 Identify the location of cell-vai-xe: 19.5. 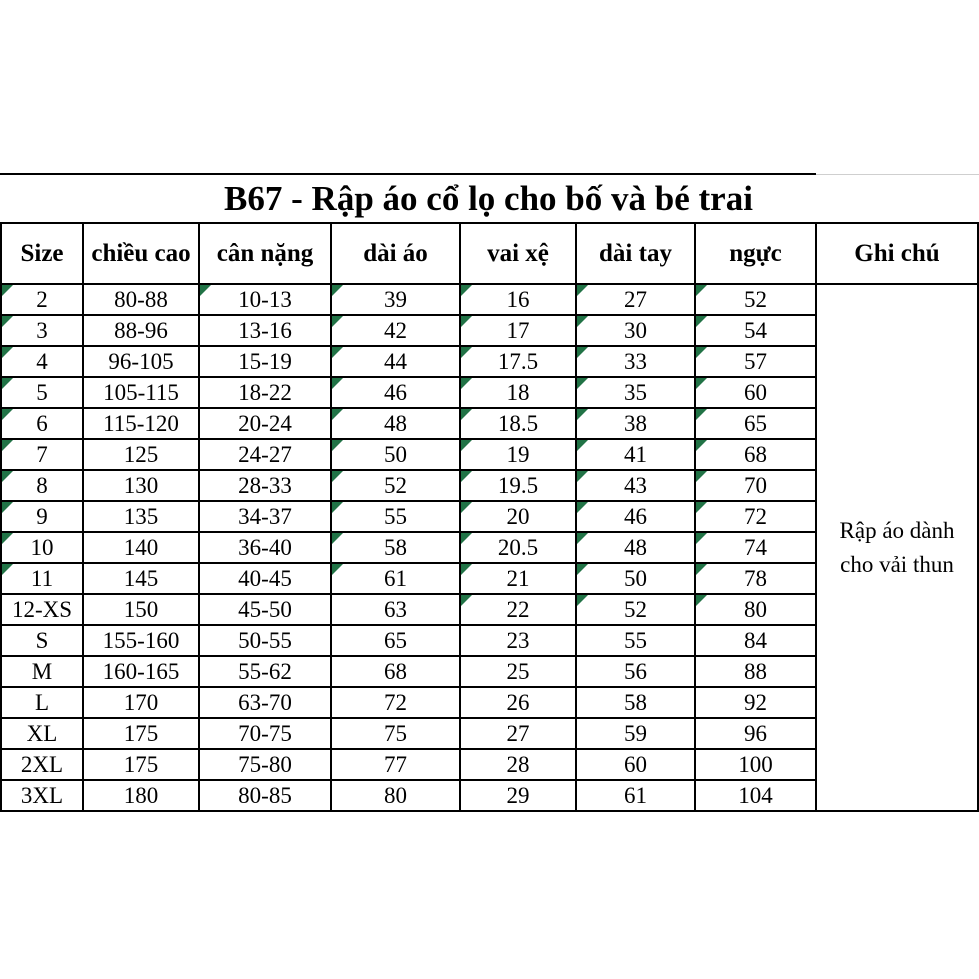
(518, 485).